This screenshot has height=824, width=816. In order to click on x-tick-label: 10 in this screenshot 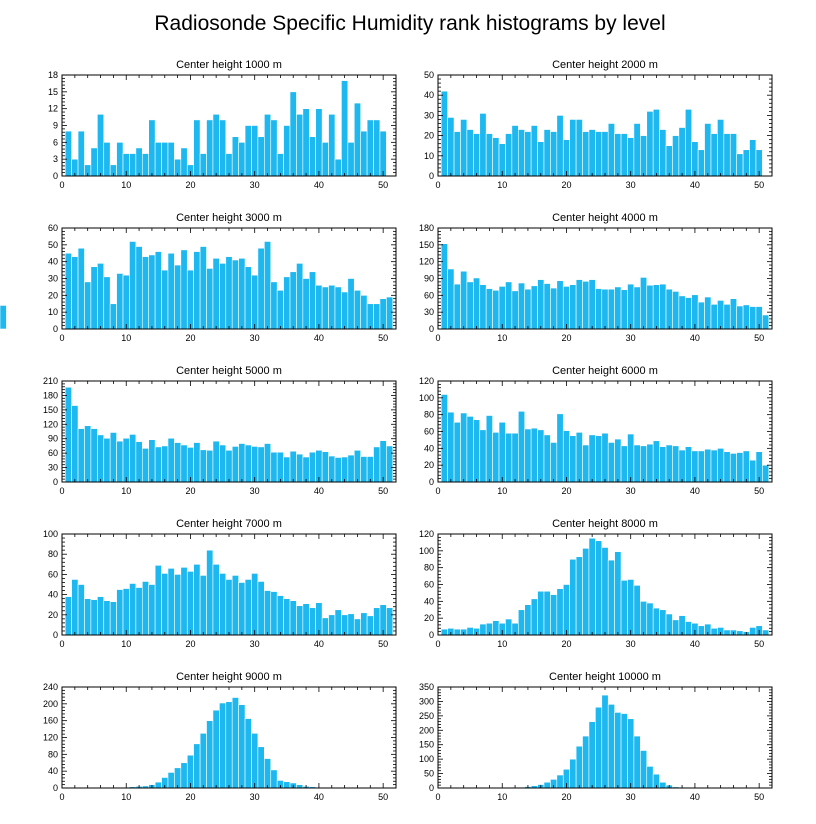, I will do `click(126, 338)`.